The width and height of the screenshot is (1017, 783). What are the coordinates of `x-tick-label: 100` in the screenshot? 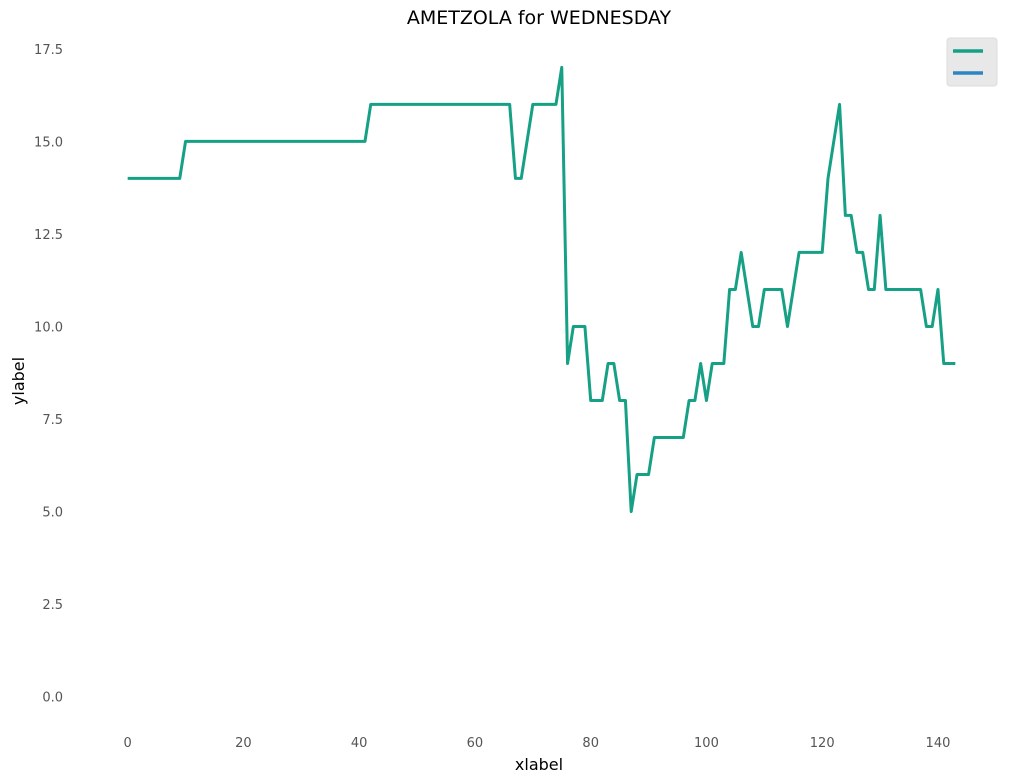 It's located at (706, 743).